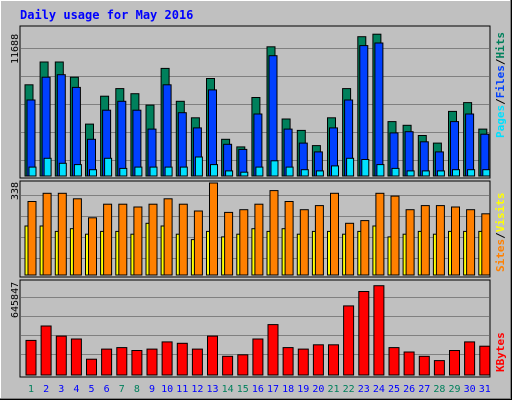 The width and height of the screenshot is (512, 400). Describe the element at coordinates (91, 389) in the screenshot. I see `day-label-5: 5` at that location.